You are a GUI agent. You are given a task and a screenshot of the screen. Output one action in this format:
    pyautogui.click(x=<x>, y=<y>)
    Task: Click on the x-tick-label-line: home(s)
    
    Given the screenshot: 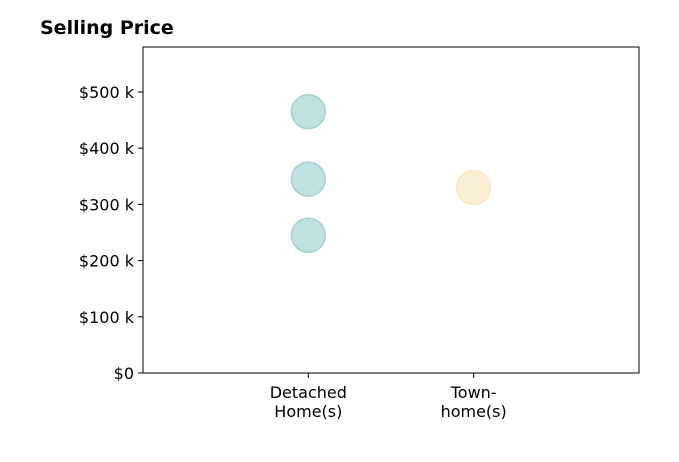 What is the action you would take?
    pyautogui.click(x=474, y=411)
    